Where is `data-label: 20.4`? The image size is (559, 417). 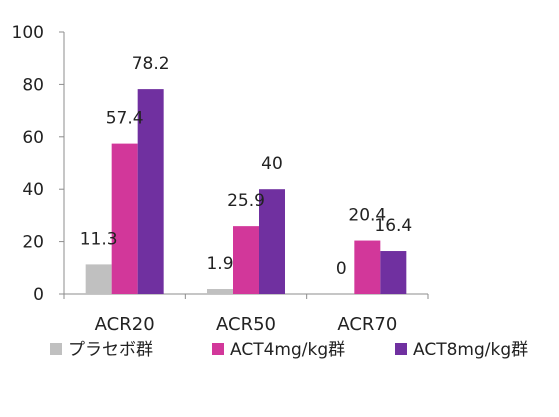
data-label: 20.4 is located at coordinates (367, 216).